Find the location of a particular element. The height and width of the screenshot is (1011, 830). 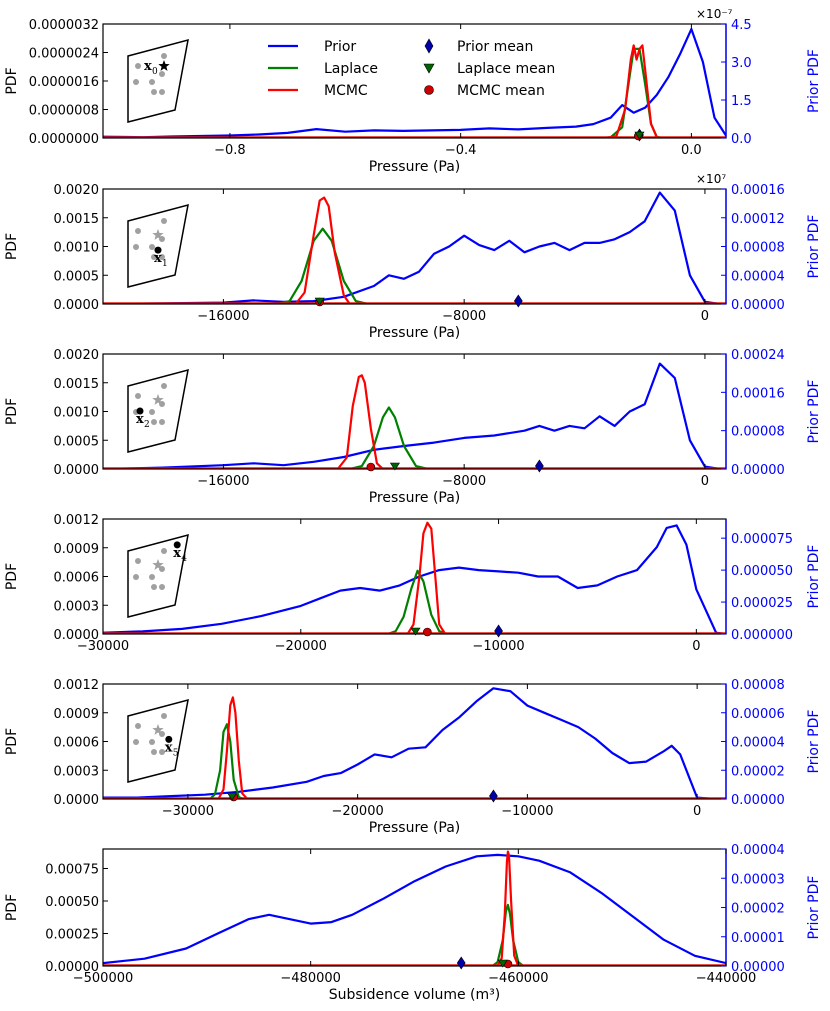

y-right-tick-label: 0.00006 is located at coordinates (758, 714).